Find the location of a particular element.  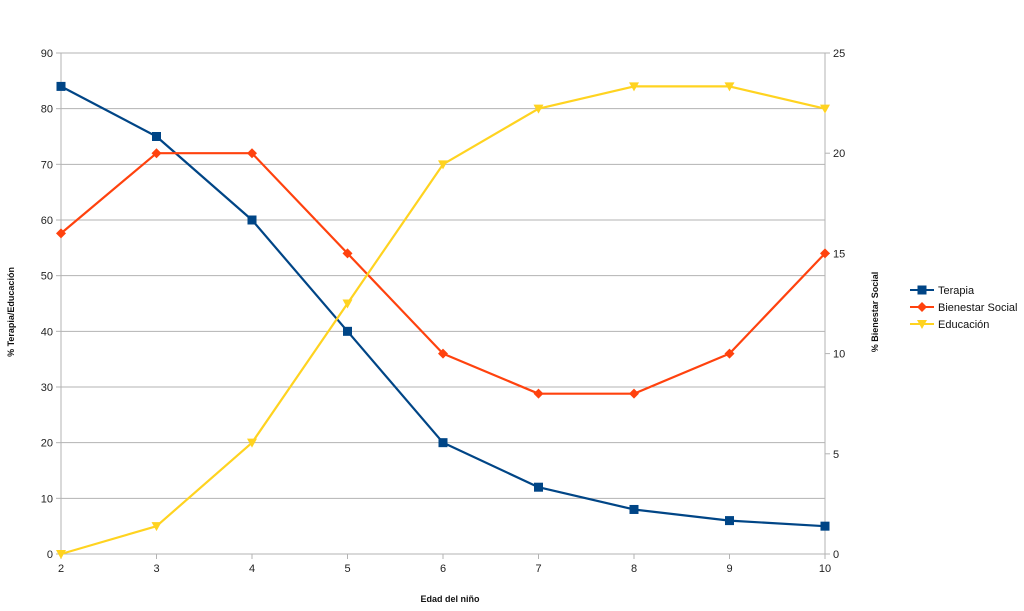

legend-item-bienestar-social: Bienestar Social is located at coordinates (964, 308).